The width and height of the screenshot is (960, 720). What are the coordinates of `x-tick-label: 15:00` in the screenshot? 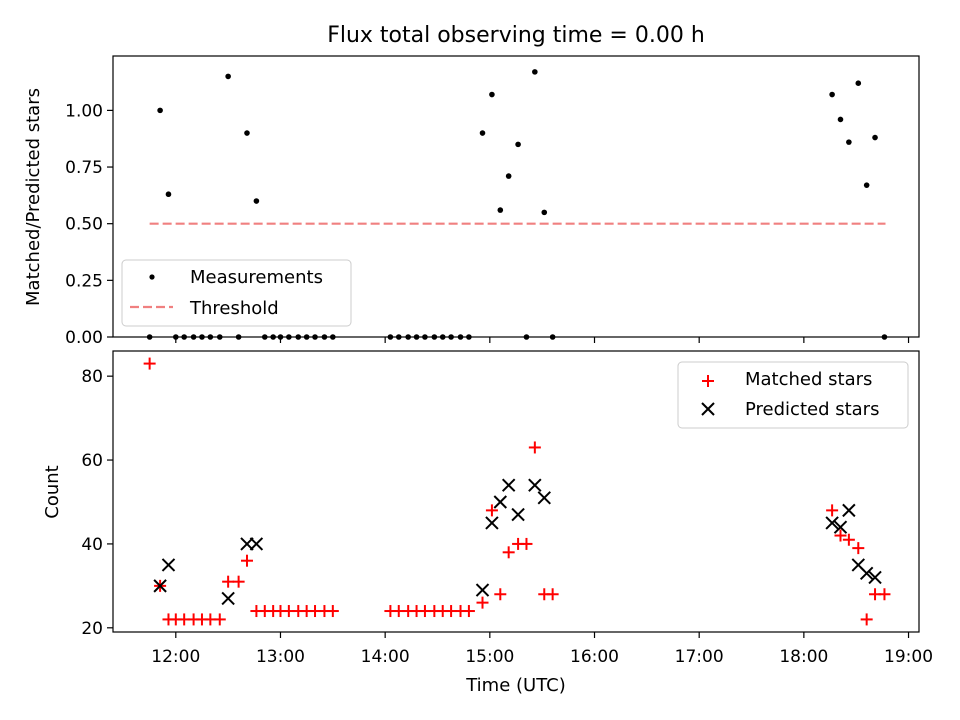 It's located at (489, 657).